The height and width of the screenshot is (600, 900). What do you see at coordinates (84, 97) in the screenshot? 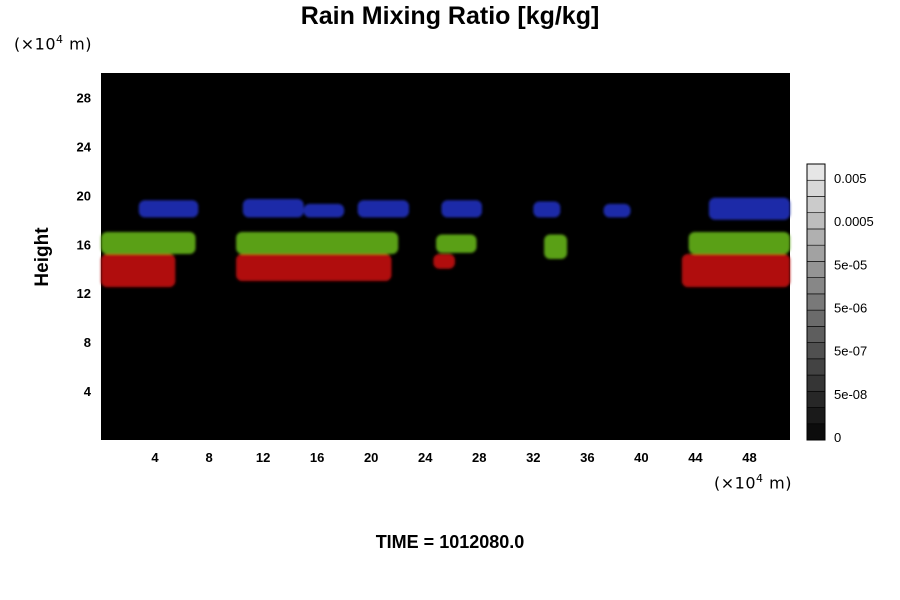
I see `y-tick-label: 28` at bounding box center [84, 97].